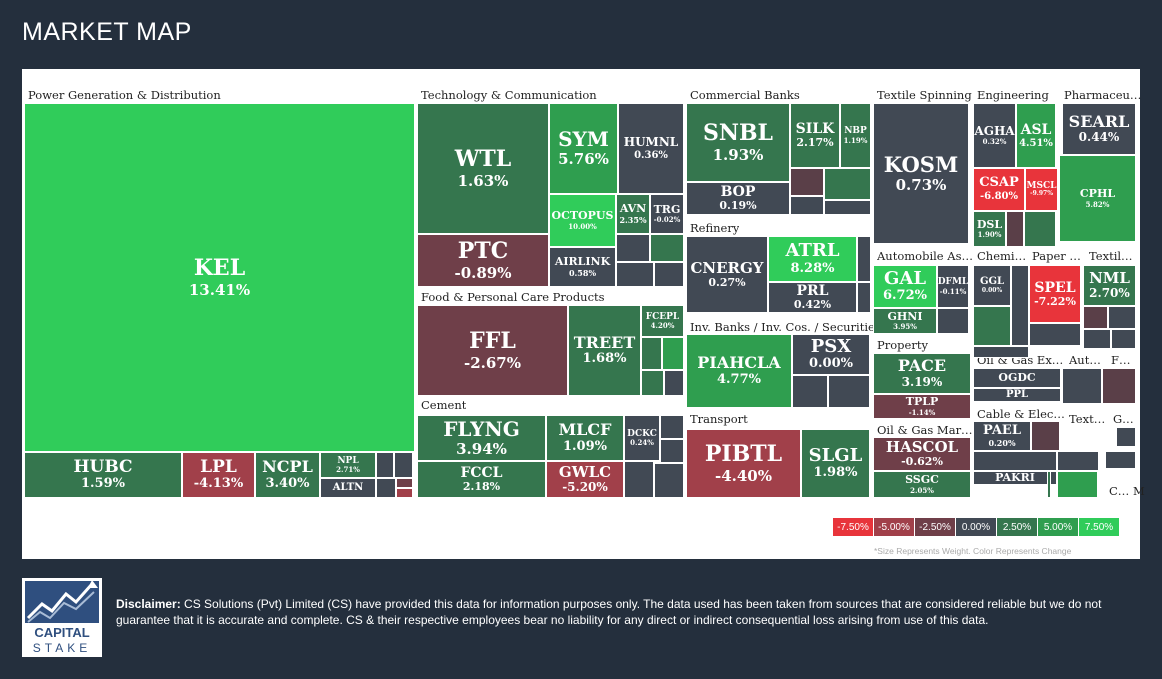 Image resolution: width=1162 pixels, height=679 pixels. Describe the element at coordinates (483, 260) in the screenshot. I see `stock-tile-ptc: PTC -0.89%` at that location.